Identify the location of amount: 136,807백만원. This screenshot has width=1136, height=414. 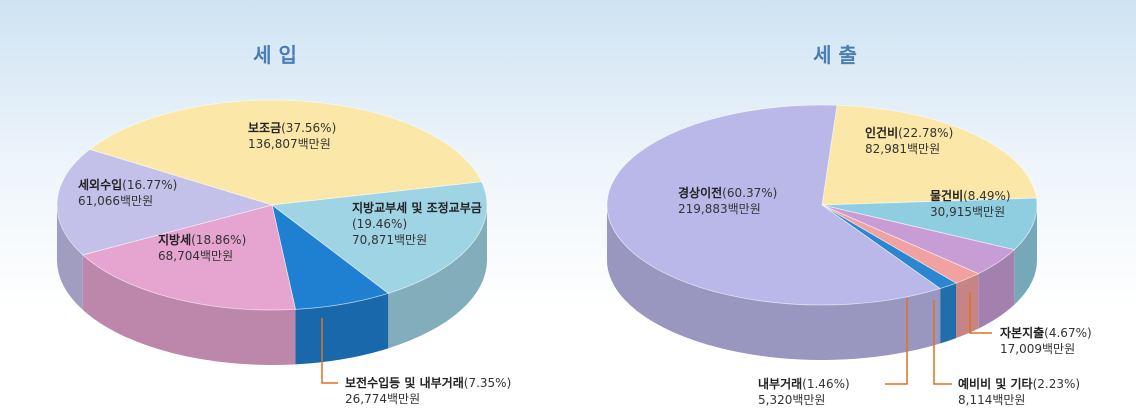
(289, 144).